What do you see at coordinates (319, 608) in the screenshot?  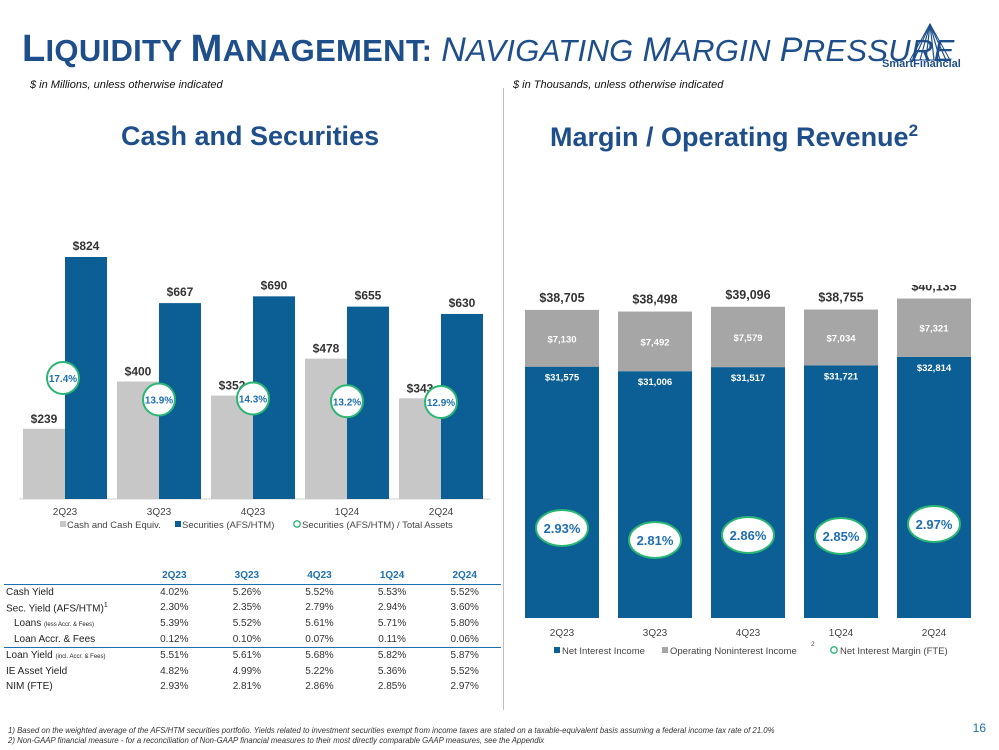 I see `table-cell: 2.79%` at bounding box center [319, 608].